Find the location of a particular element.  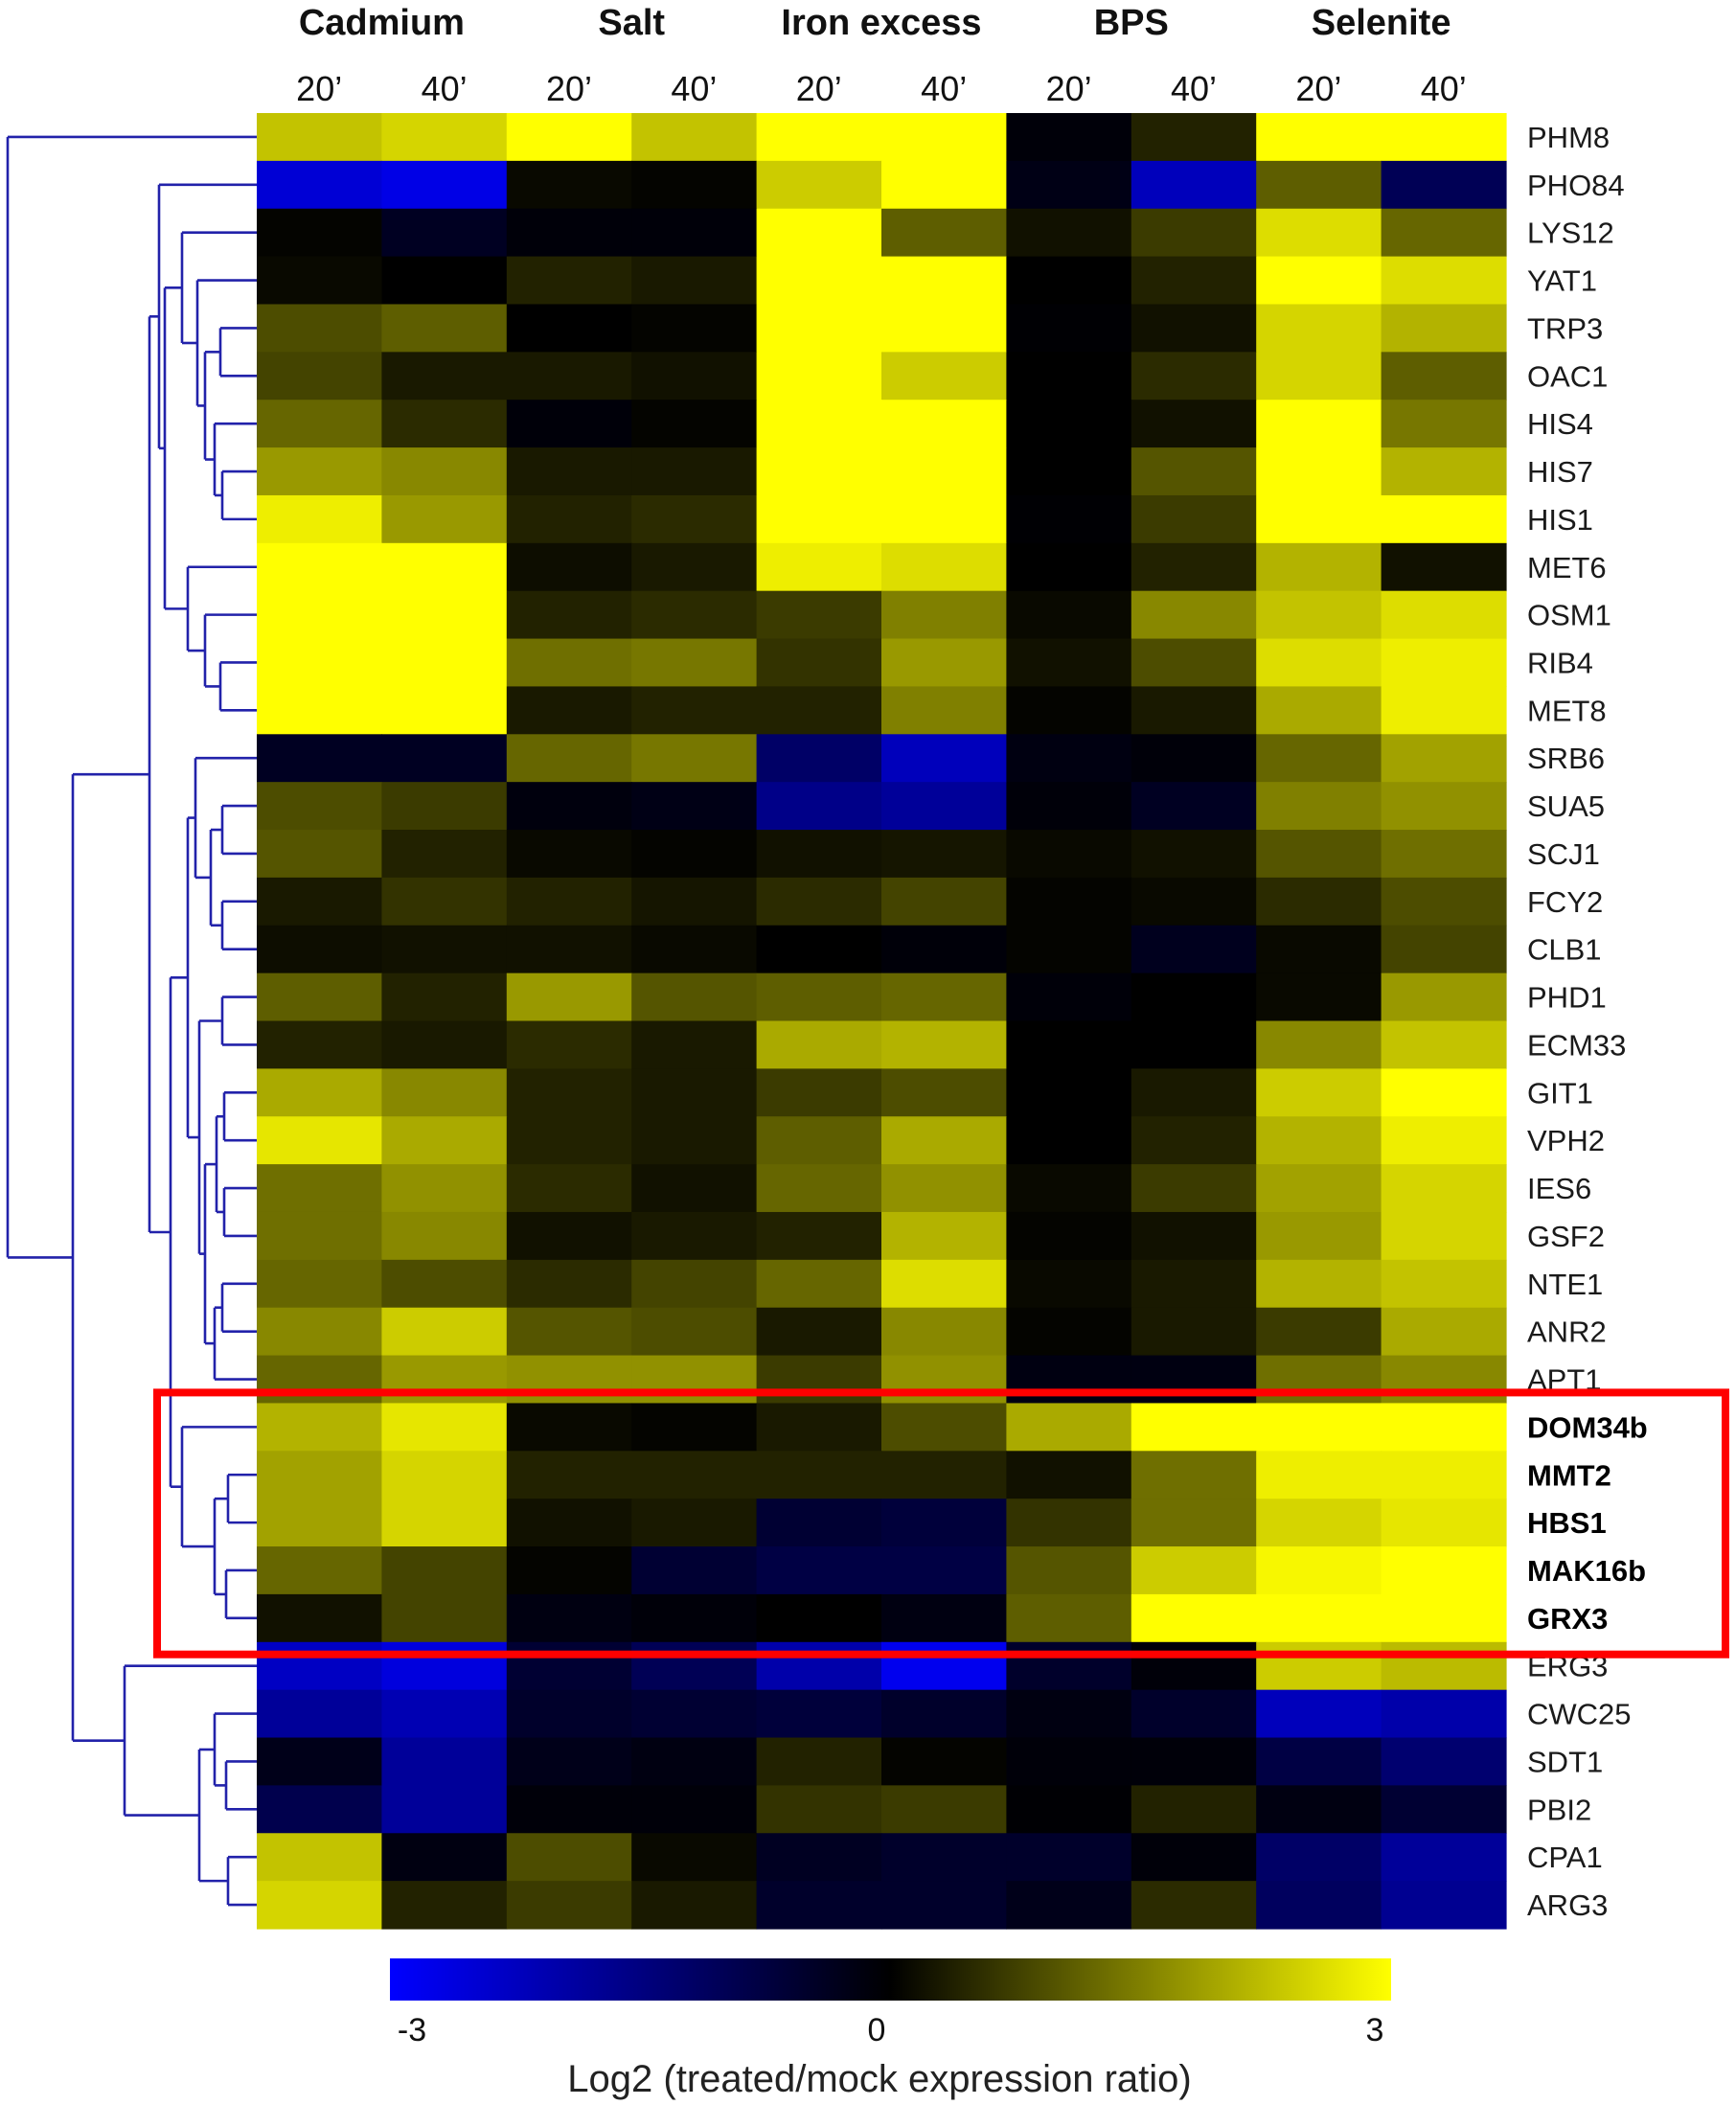

timepoint-labels: 20’ 40’ 20’ 40’ 20’ 40’ 20’ 40’ 20’ 40’ is located at coordinates (881, 88).